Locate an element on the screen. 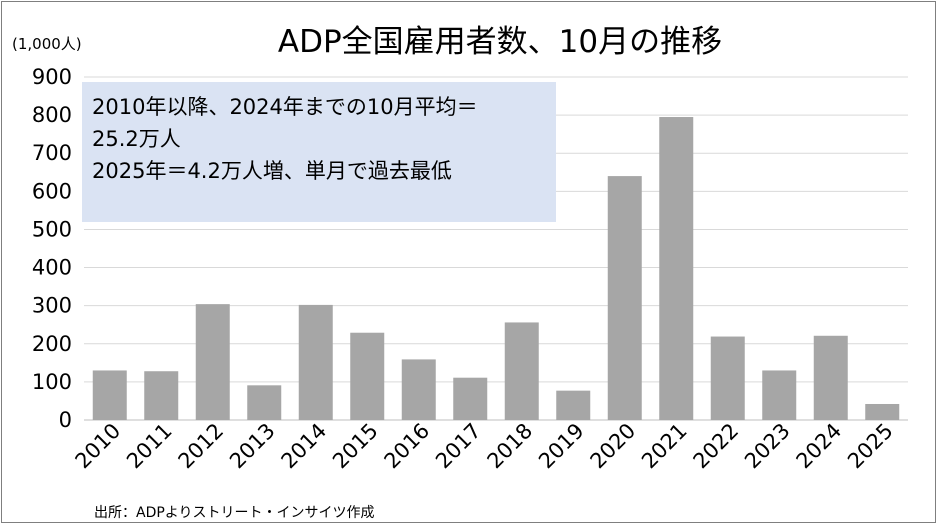  y-tick-label: 100 is located at coordinates (52, 382).